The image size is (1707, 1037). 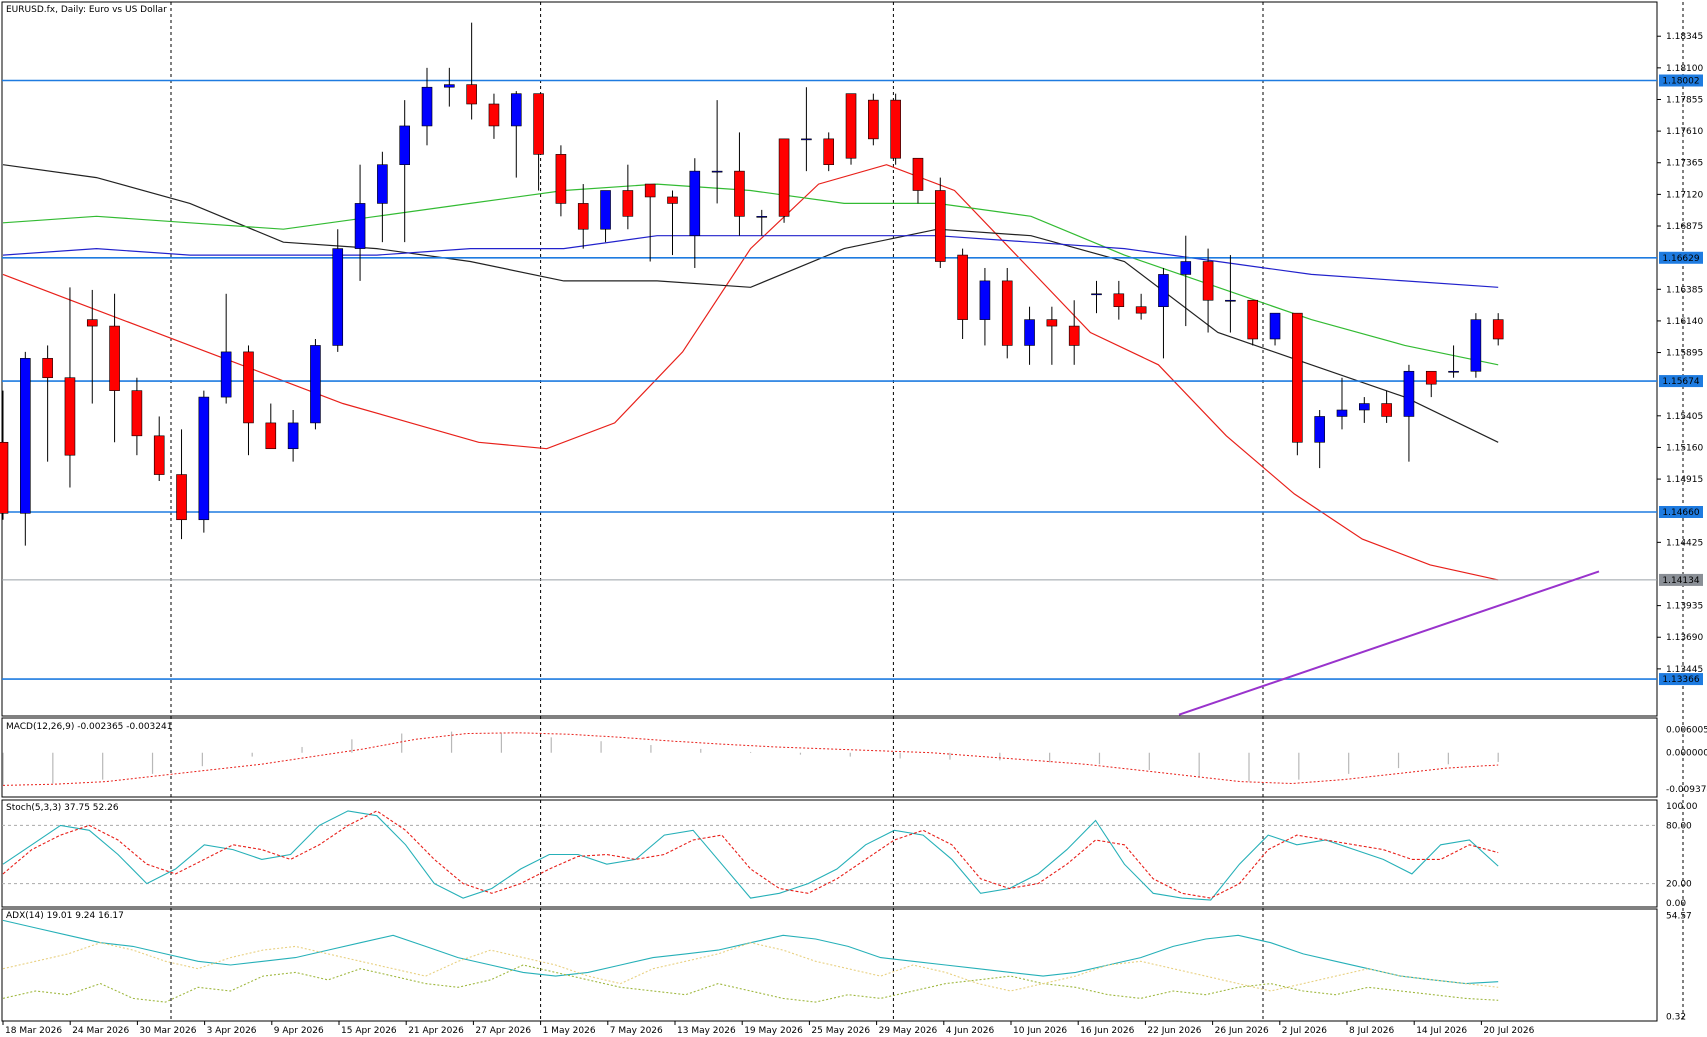 What do you see at coordinates (750, 855) in the screenshot?
I see `stoch-main-line` at bounding box center [750, 855].